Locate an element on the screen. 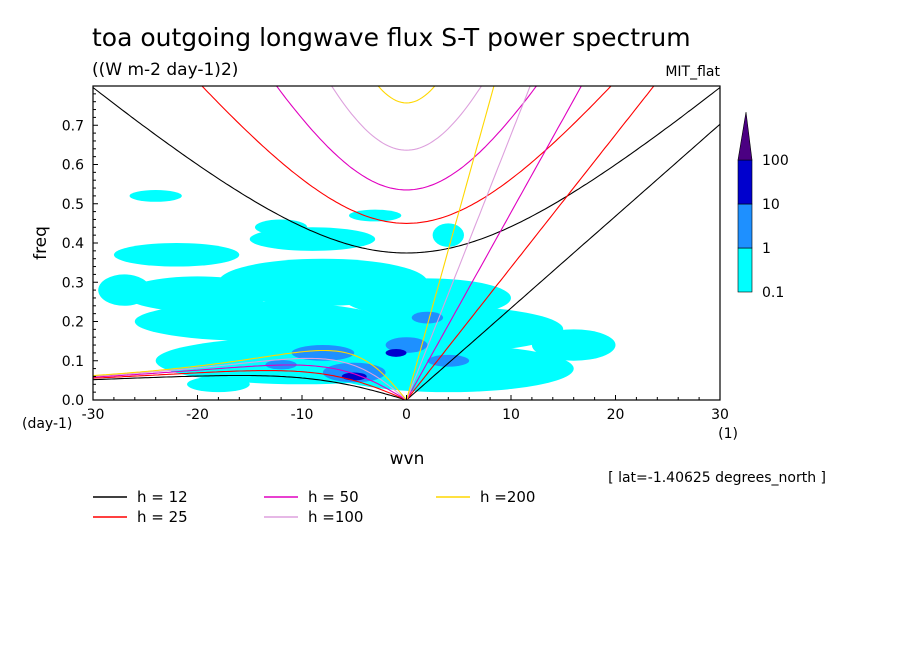 The width and height of the screenshot is (904, 654). rossby-curve-h200 is located at coordinates (250, 374).